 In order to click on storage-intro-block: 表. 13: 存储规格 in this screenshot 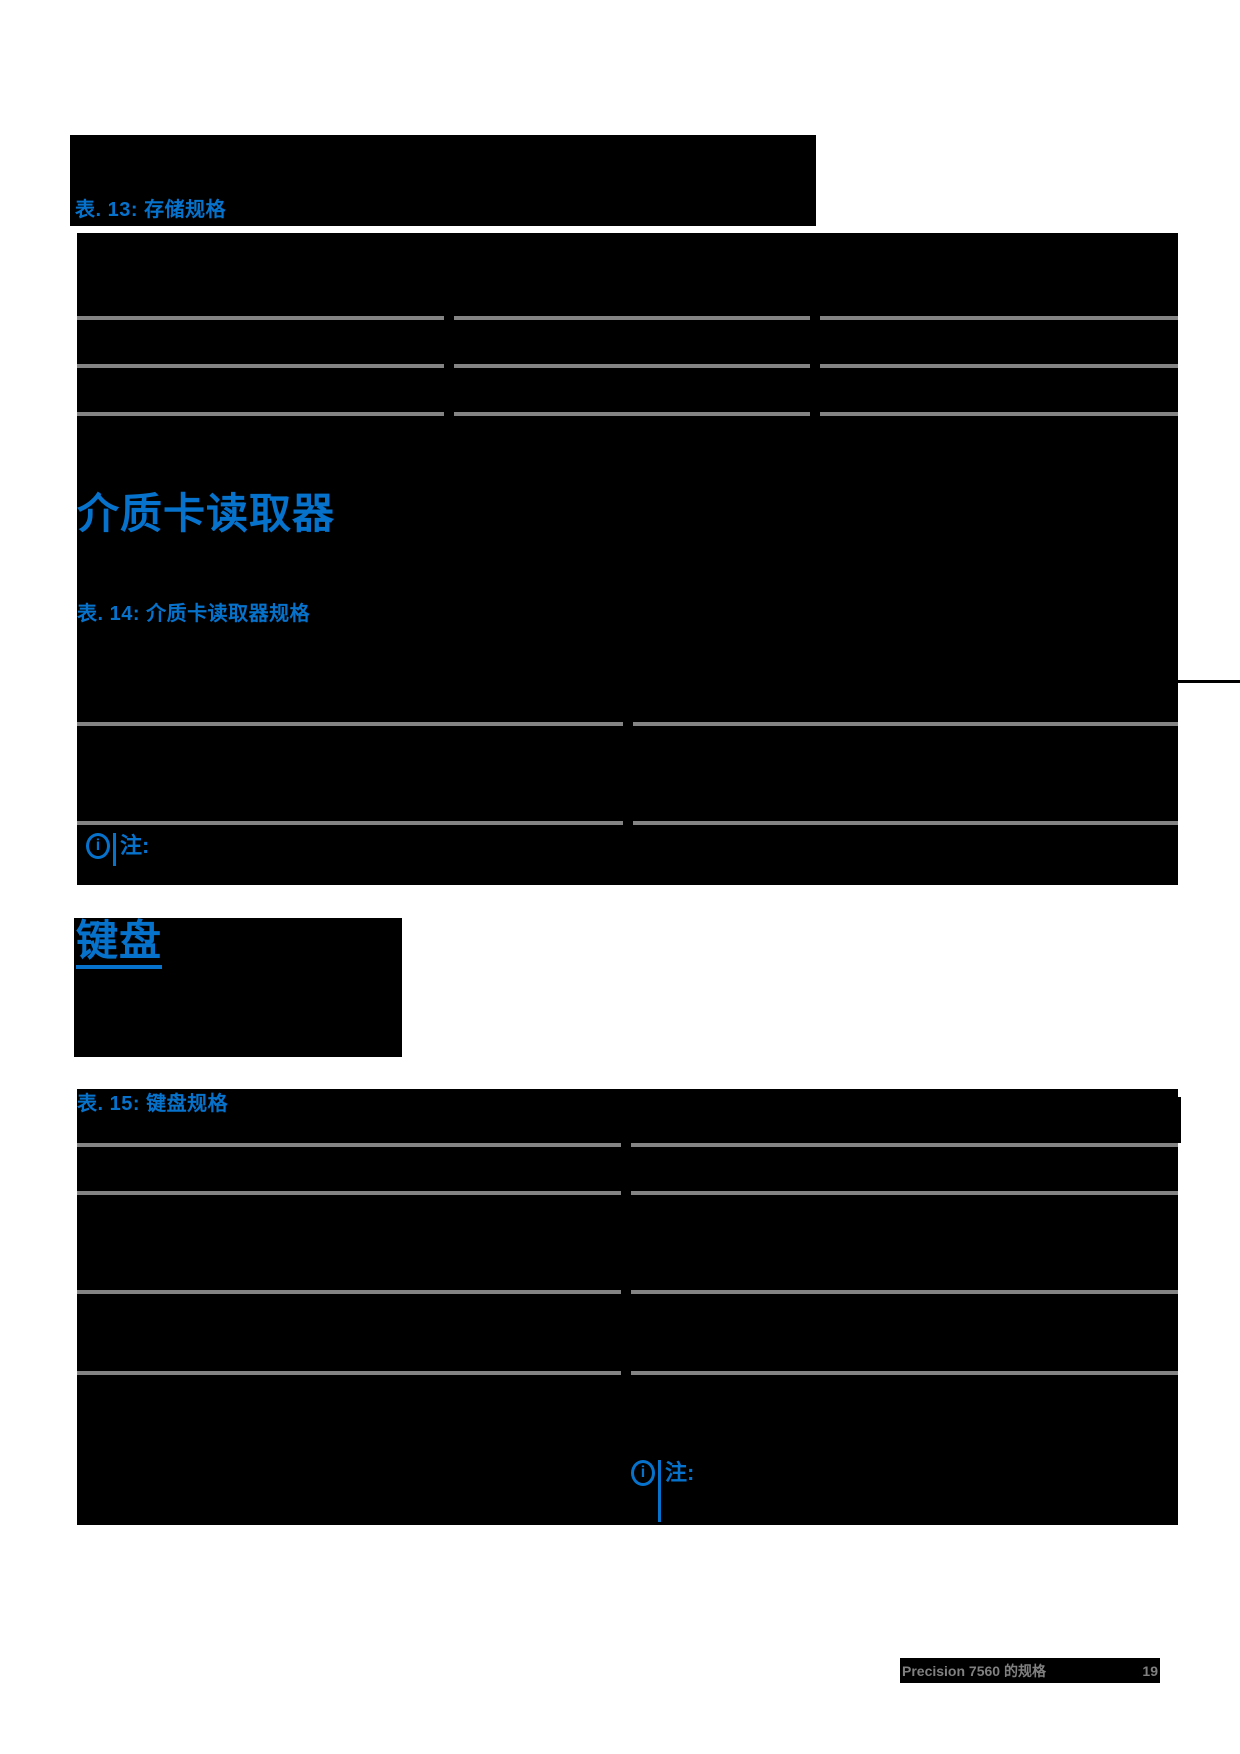, I will do `click(443, 180)`.